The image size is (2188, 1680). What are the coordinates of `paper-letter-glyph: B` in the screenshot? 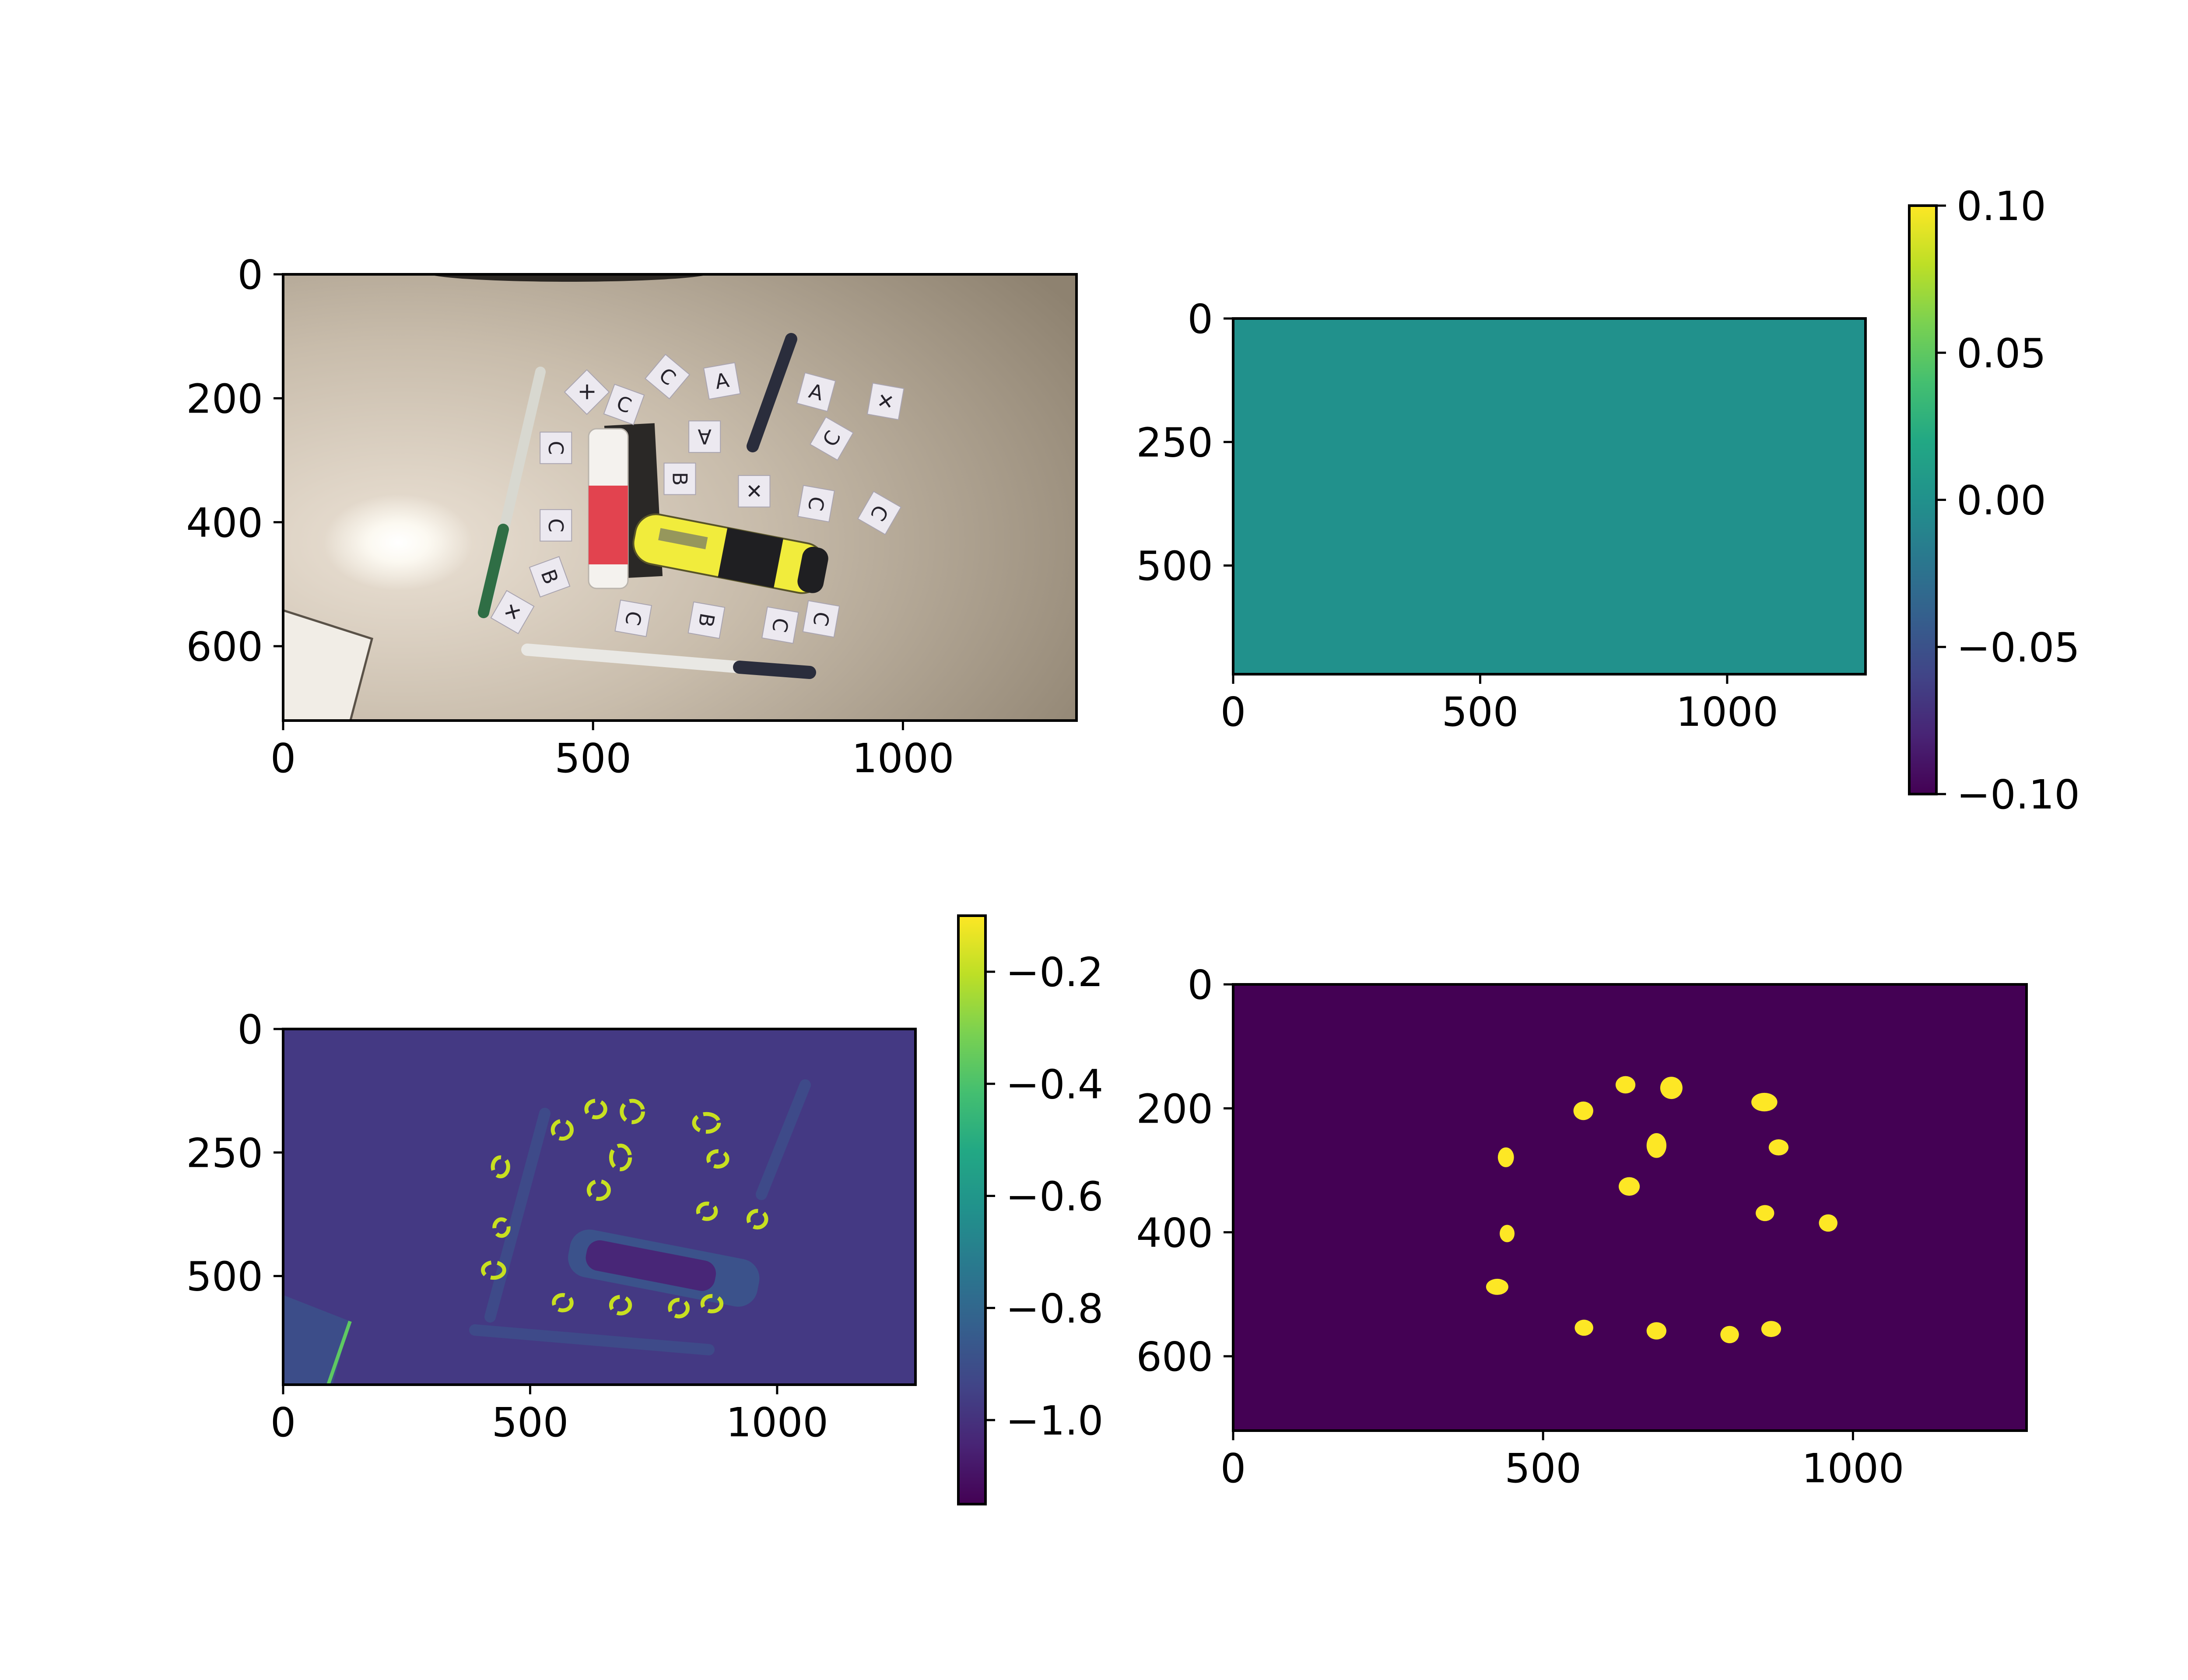 It's located at (680, 479).